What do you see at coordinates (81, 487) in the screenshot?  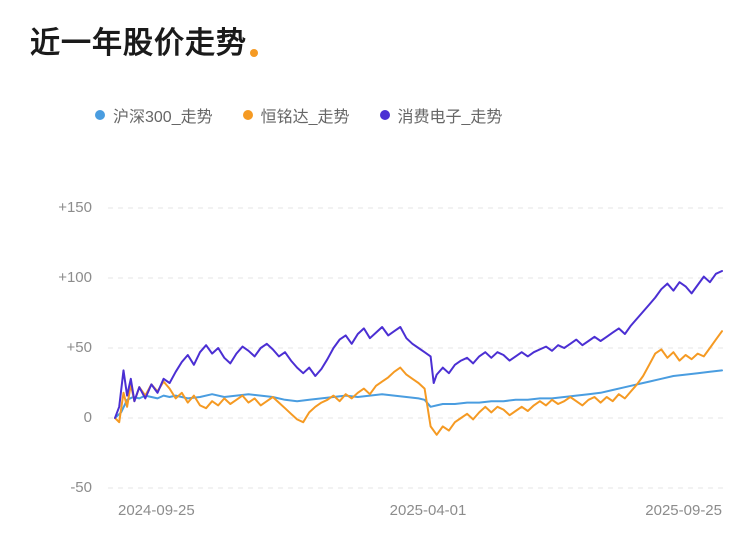 I see `y-axis-tick: -50` at bounding box center [81, 487].